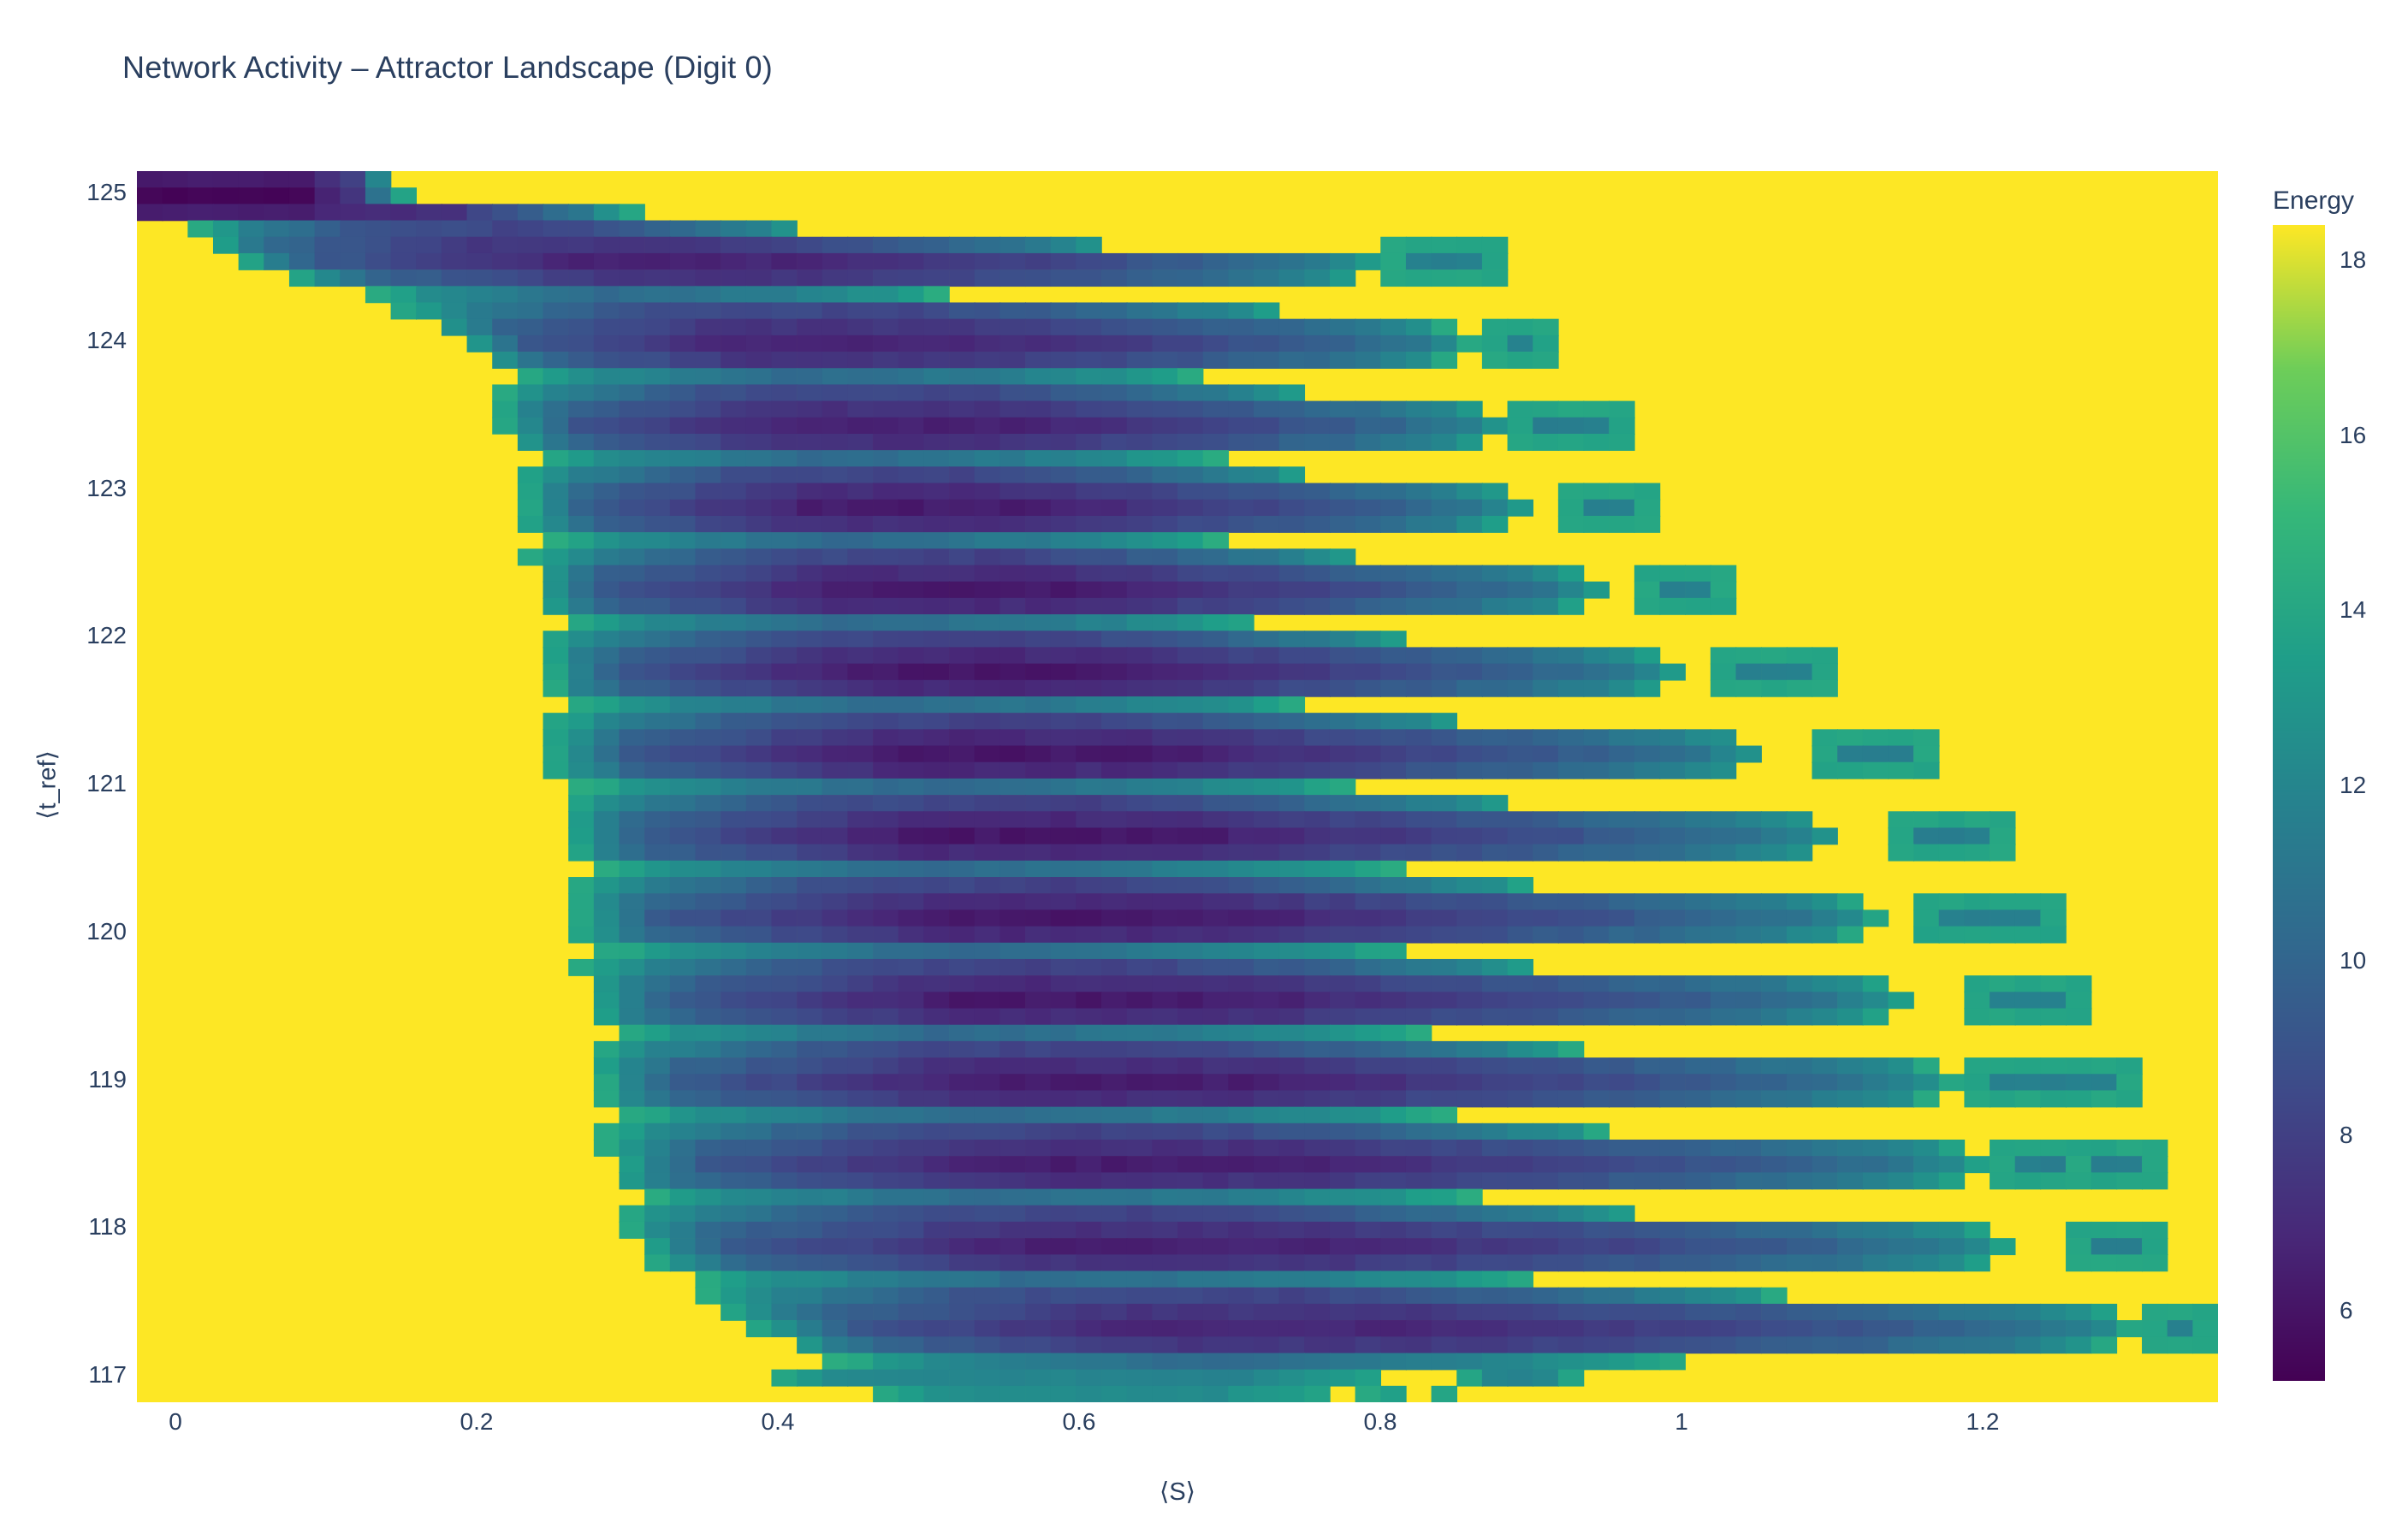 This screenshot has width=2396, height=1540. Describe the element at coordinates (1380, 1421) in the screenshot. I see `x-tick-label: 0.8` at that location.